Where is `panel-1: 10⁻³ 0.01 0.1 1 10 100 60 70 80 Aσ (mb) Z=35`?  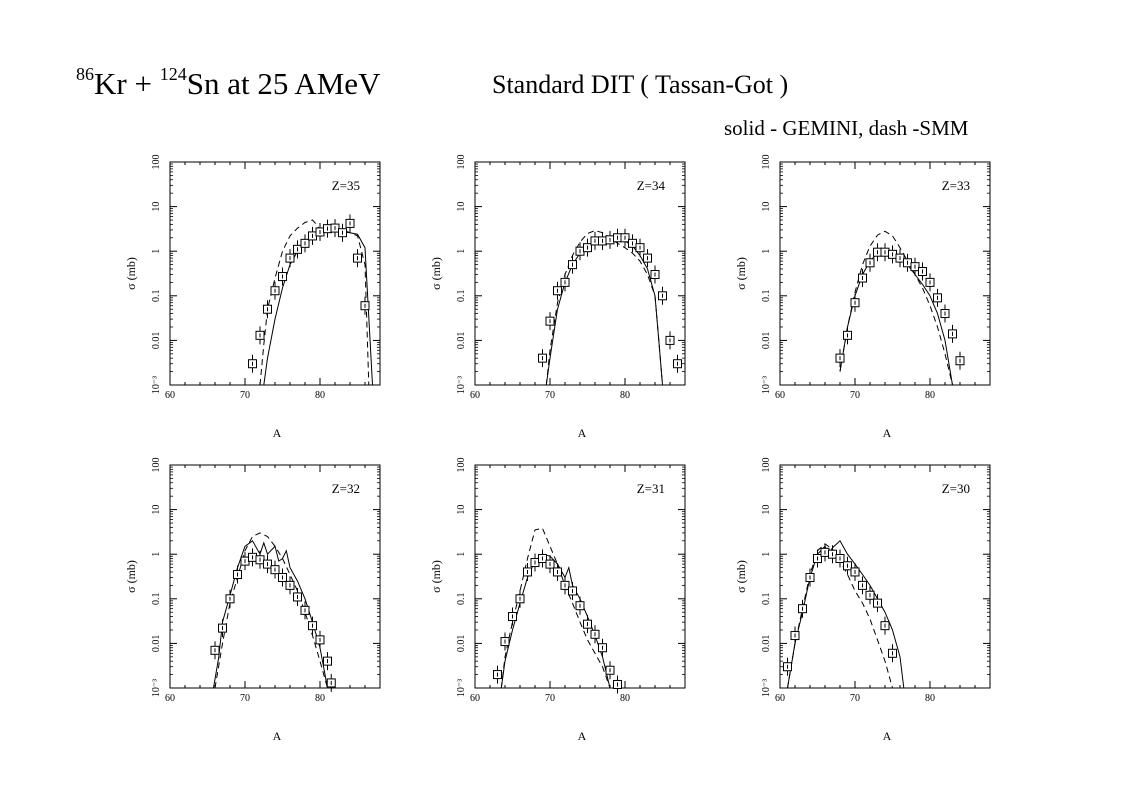 panel-1: 10⁻³ 0.01 0.1 1 10 100 60 70 80 Aσ (mb) Z=35 is located at coordinates (252, 297).